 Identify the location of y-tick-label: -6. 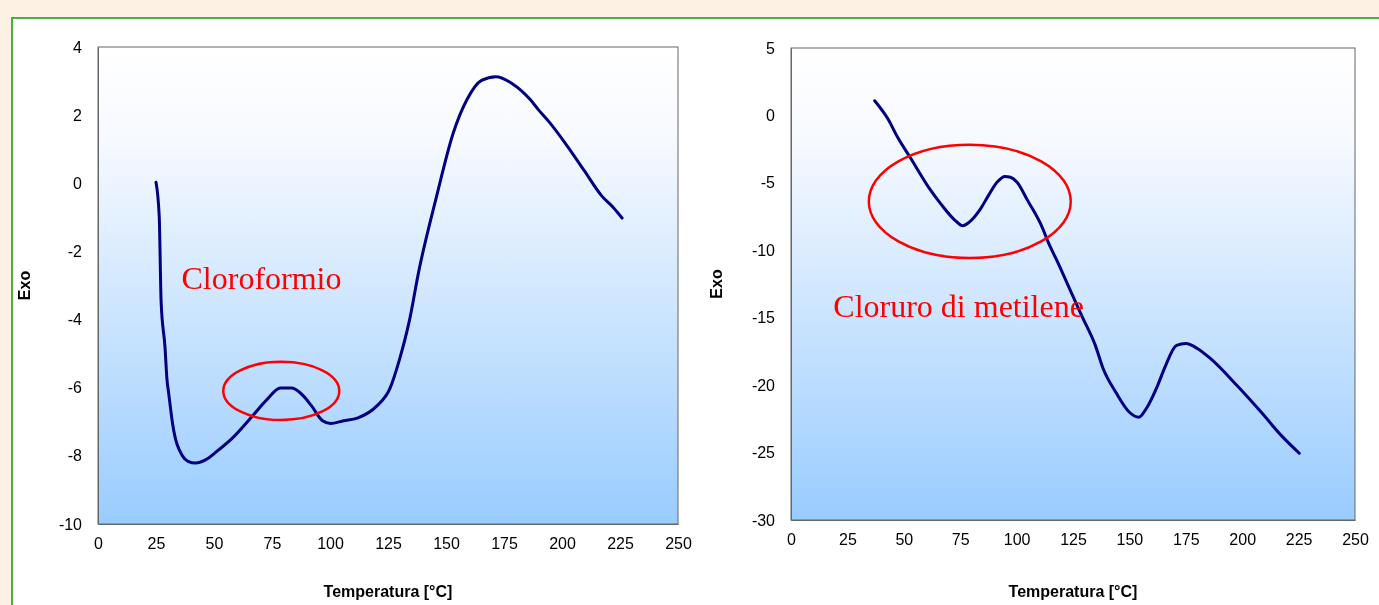
(75, 388).